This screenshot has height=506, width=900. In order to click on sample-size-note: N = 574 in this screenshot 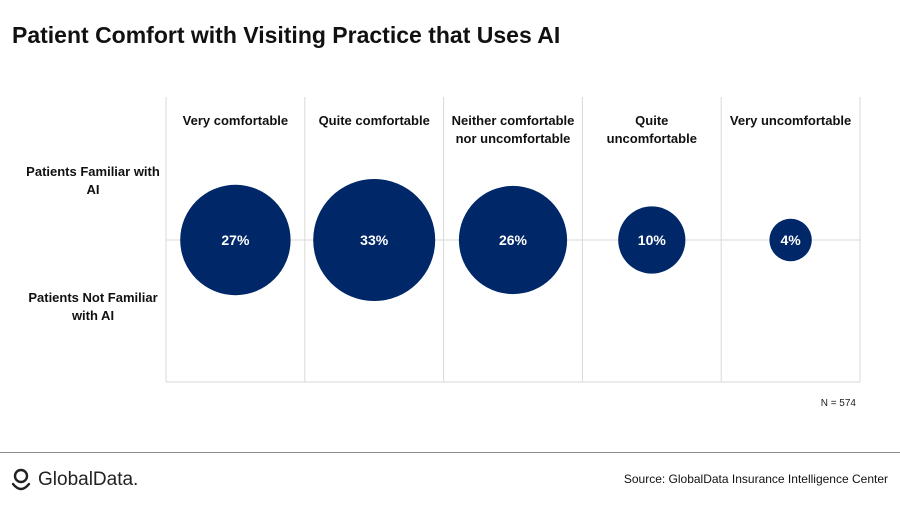, I will do `click(838, 403)`.